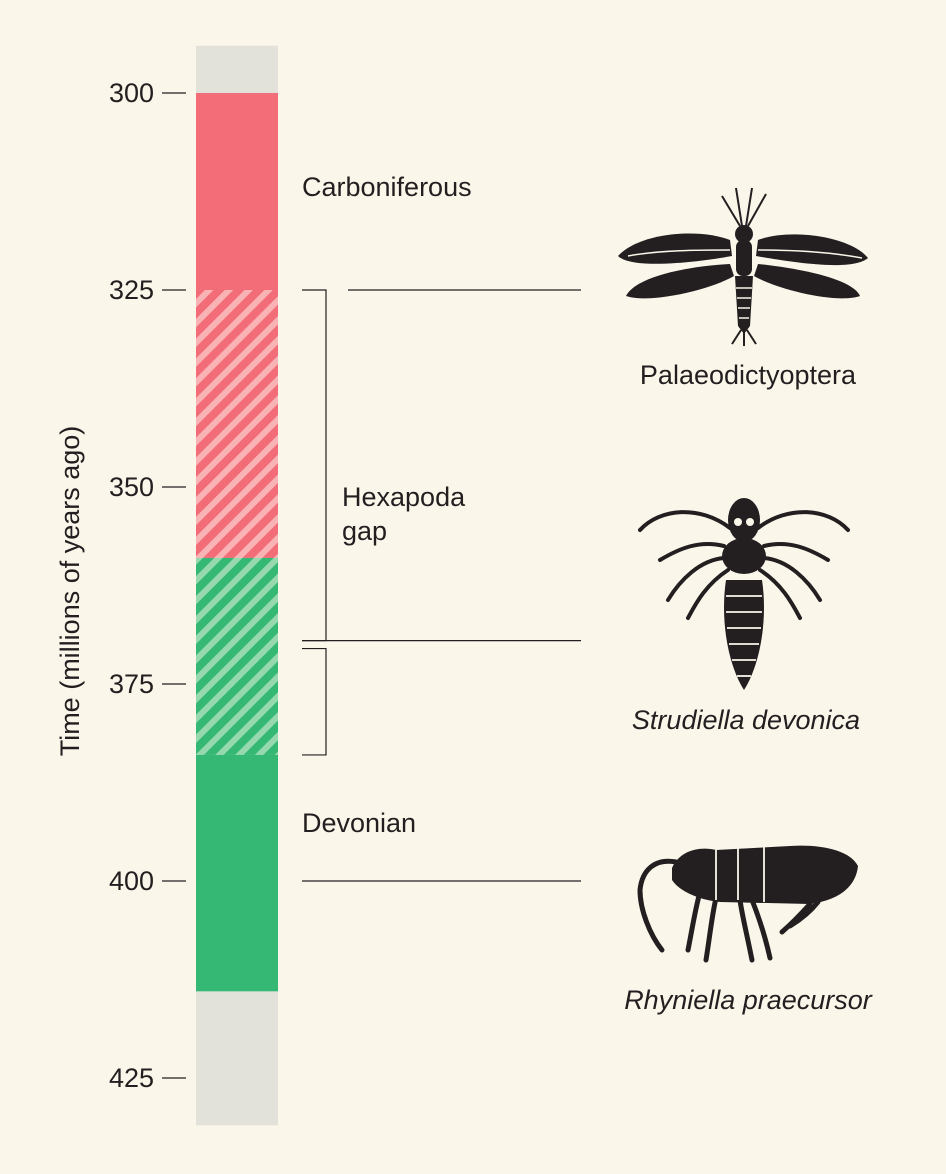 The width and height of the screenshot is (946, 1174). Describe the element at coordinates (131, 487) in the screenshot. I see `tick-label-350: 350` at that location.